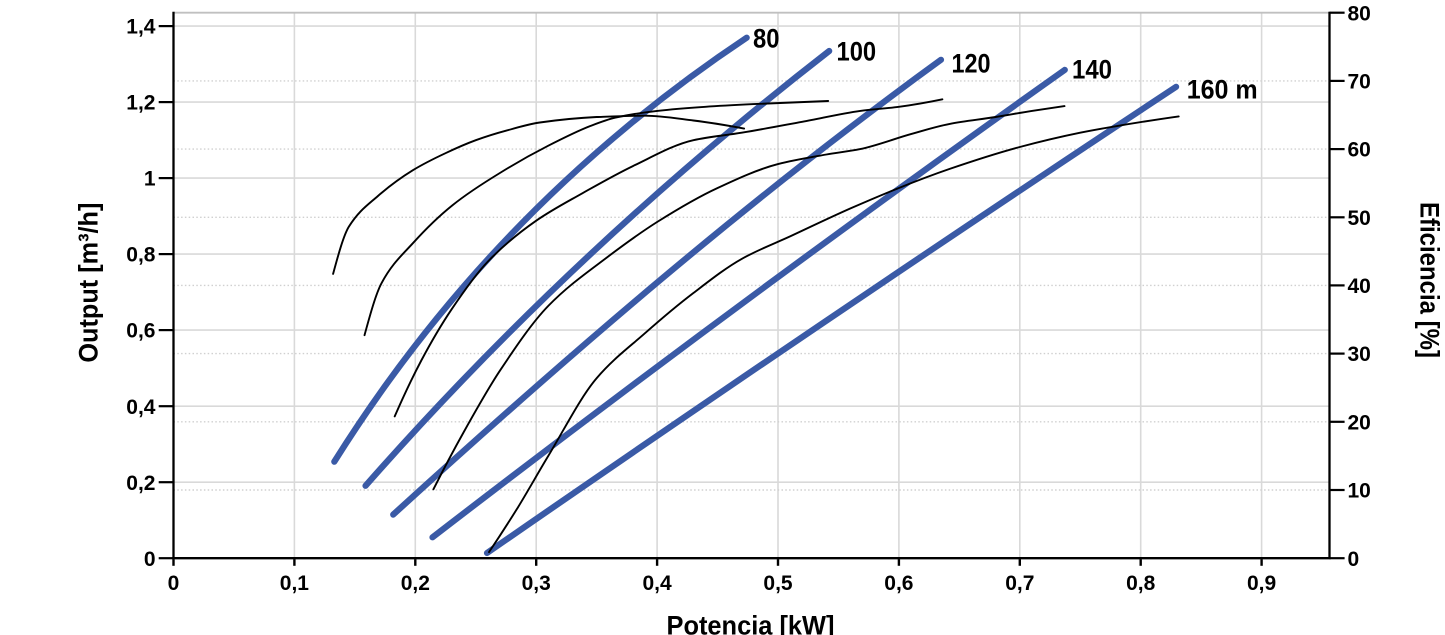 The height and width of the screenshot is (635, 1445). Describe the element at coordinates (1359, 150) in the screenshot. I see `svg-text: 60` at that location.